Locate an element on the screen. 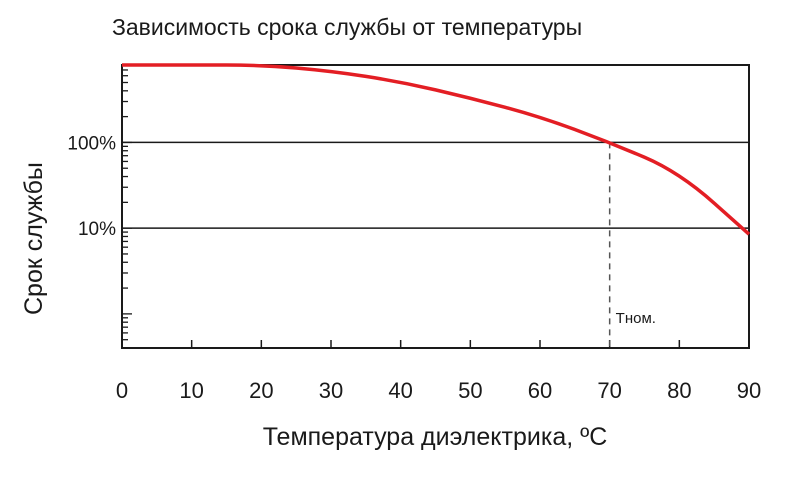 The image size is (800, 478). y-tick-label: 10% is located at coordinates (97, 229).